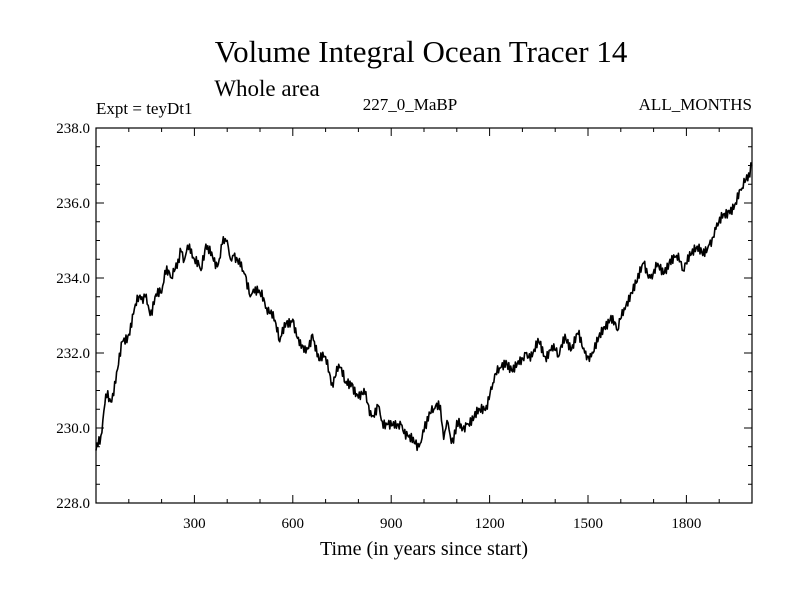 The width and height of the screenshot is (800, 600). Describe the element at coordinates (73, 129) in the screenshot. I see `y-tick-label: 238.0` at that location.